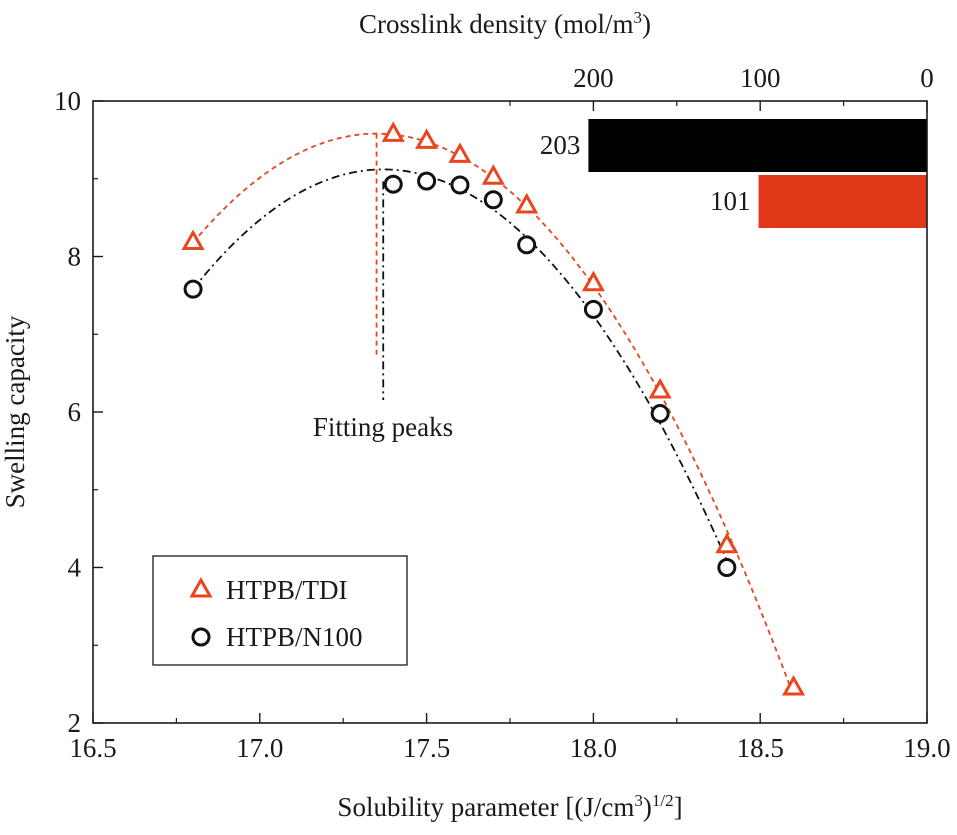 Image resolution: width=957 pixels, height=835 pixels. Describe the element at coordinates (927, 78) in the screenshot. I see `top-tick-label: 0` at that location.